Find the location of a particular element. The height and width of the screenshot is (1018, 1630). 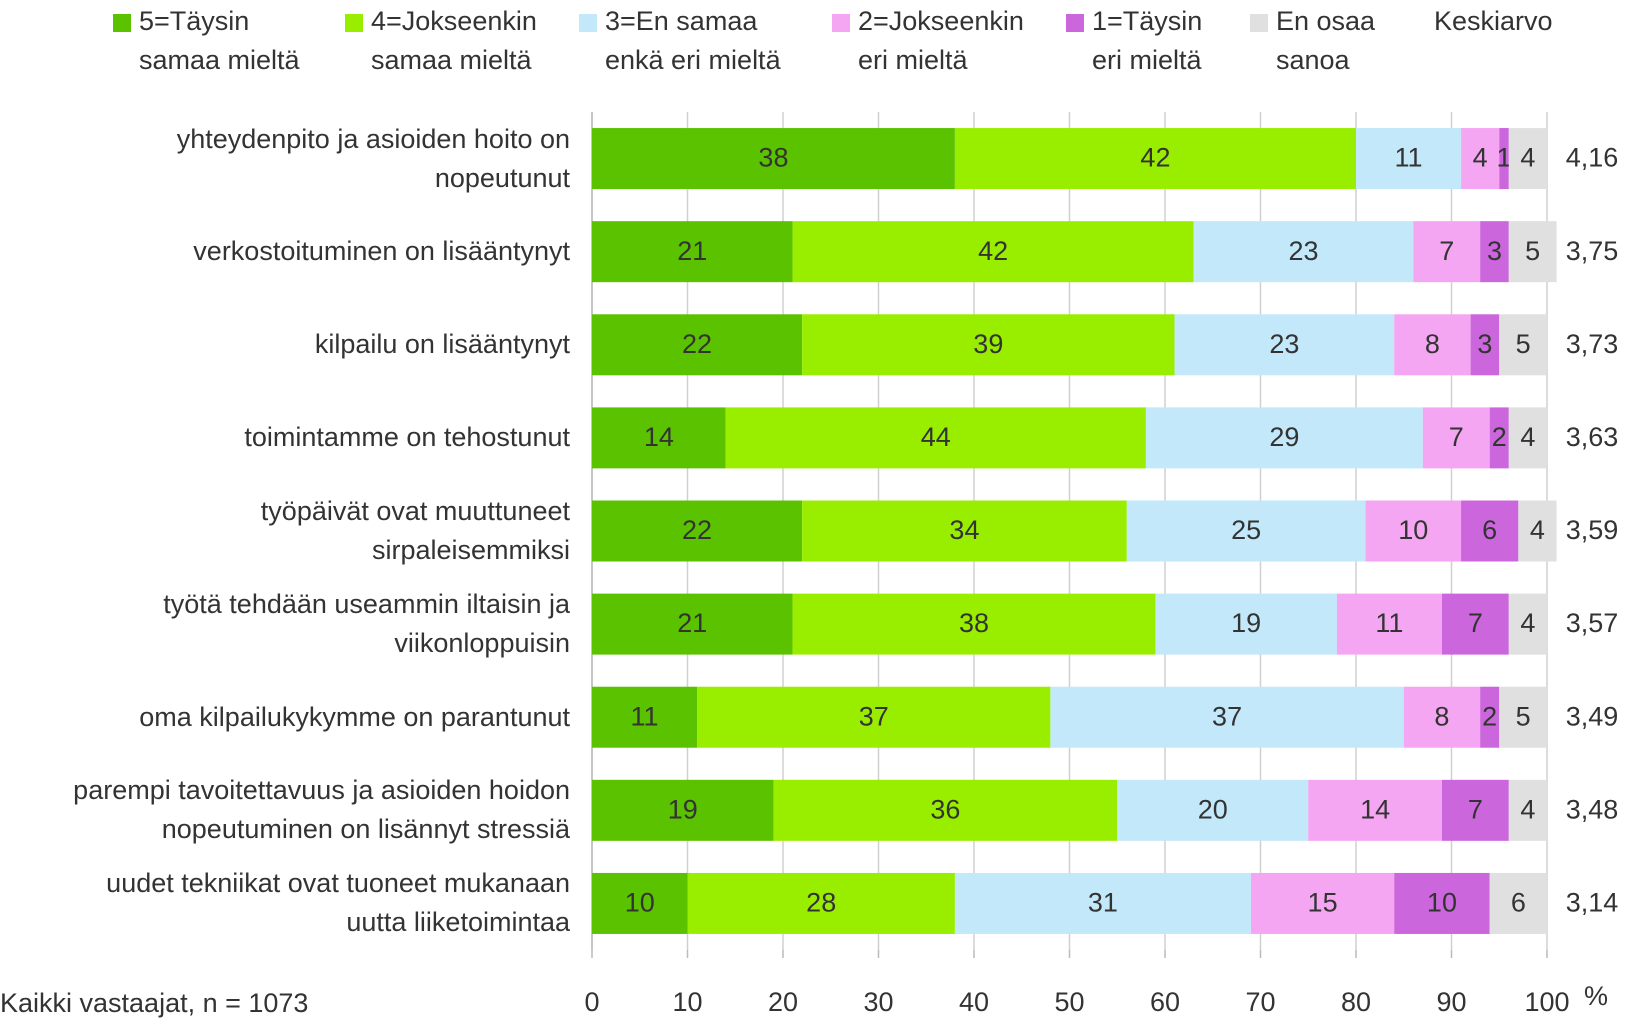

data-label: 44 is located at coordinates (936, 437).